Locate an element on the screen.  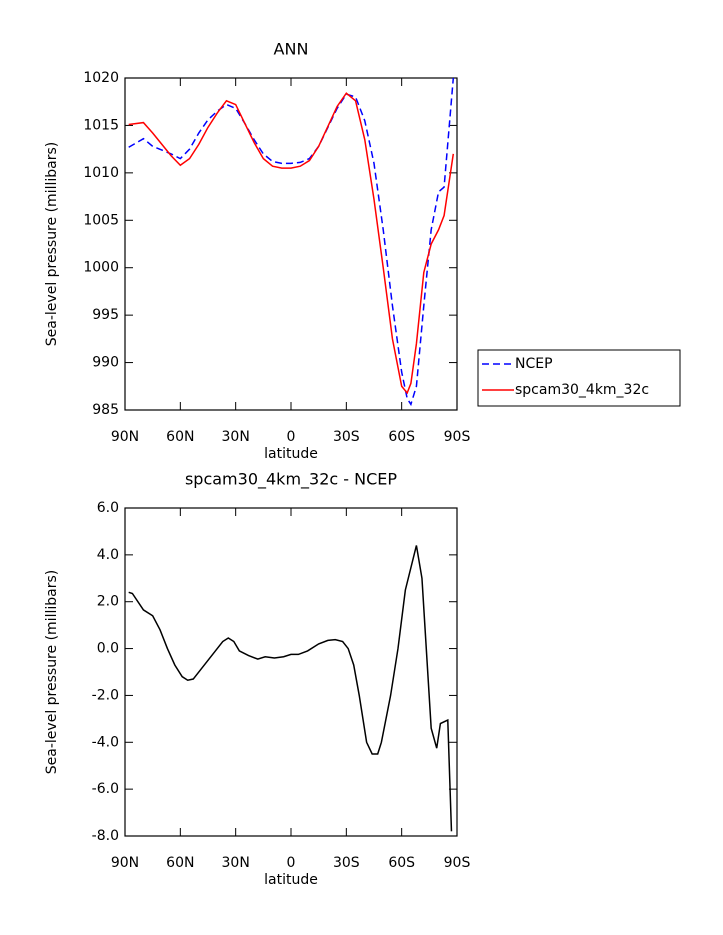
y-tick-label: -4.0 is located at coordinates (105, 742).